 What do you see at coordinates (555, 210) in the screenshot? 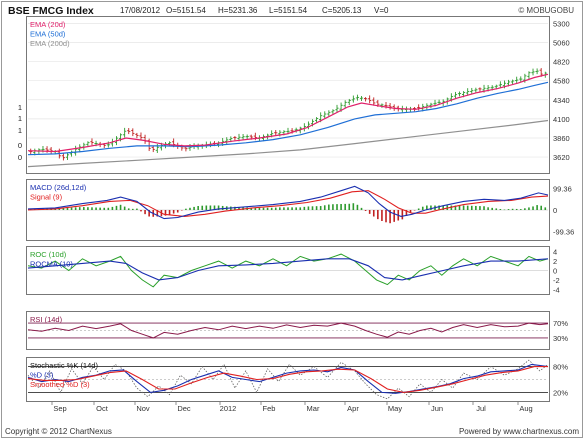
I see `macd-tick-label: 0` at bounding box center [555, 210].